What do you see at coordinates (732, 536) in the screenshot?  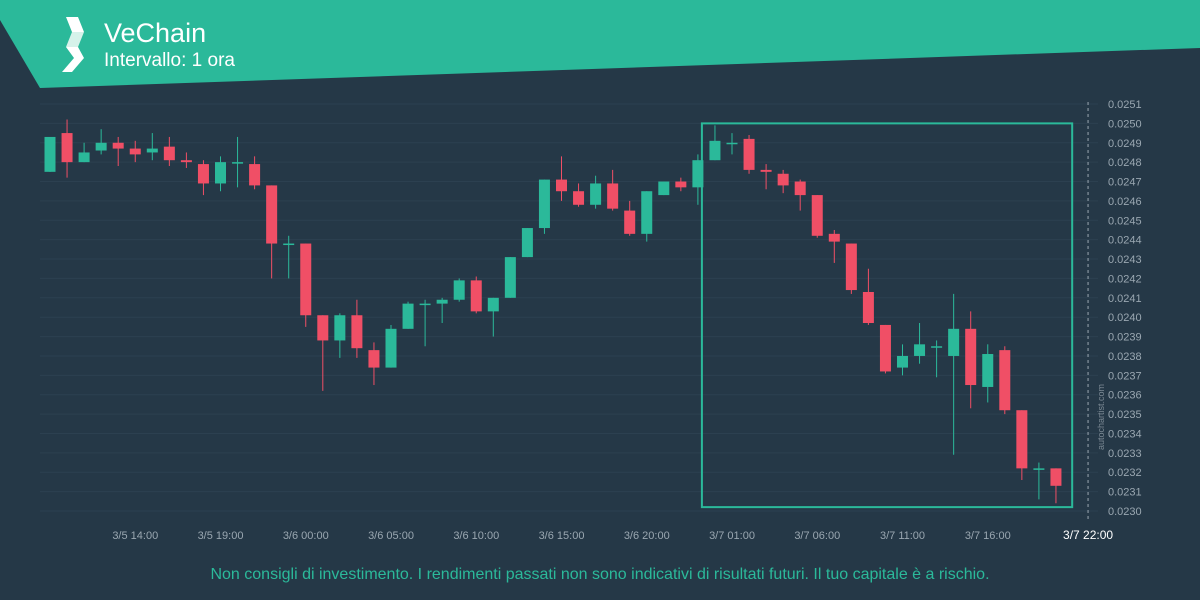 I see `x-tick-label: 3/7 01:00` at bounding box center [732, 536].